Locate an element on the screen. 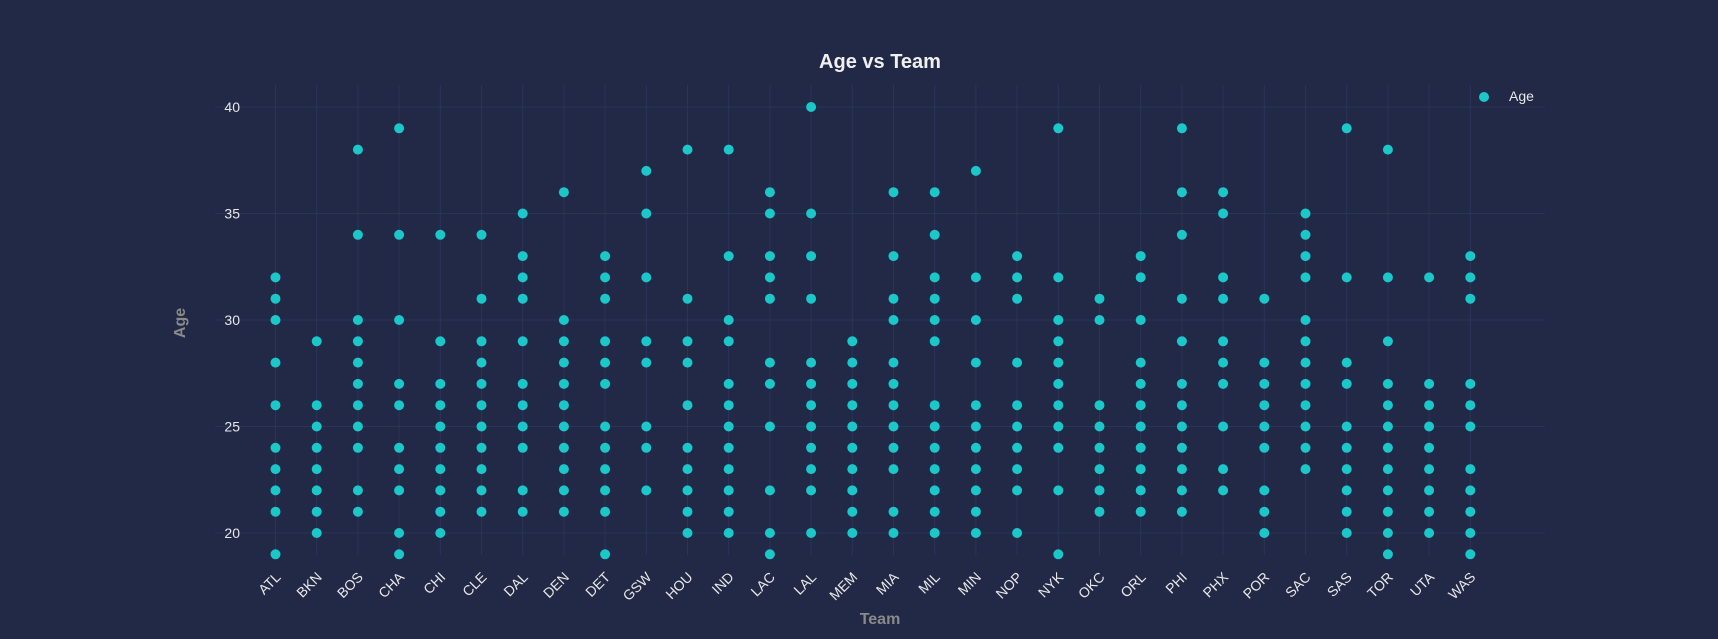 The image size is (1718, 639). y-tick-labels: 20 25 30 35 40 is located at coordinates (232, 320).